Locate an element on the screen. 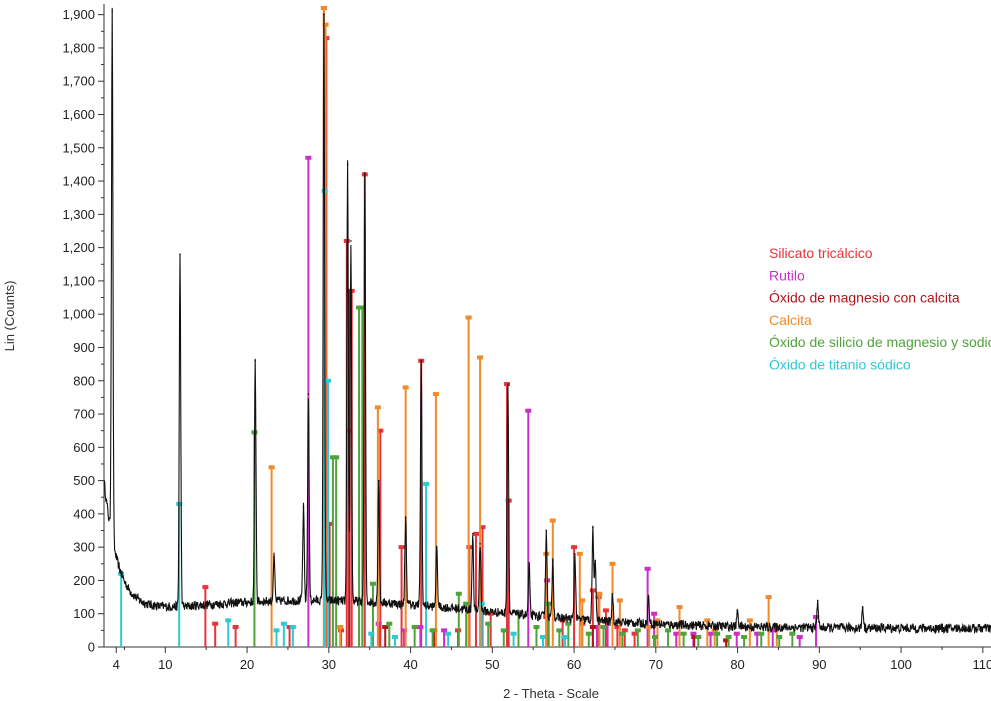  x-axis-title: 2 - Theta - Scale is located at coordinates (551, 693).